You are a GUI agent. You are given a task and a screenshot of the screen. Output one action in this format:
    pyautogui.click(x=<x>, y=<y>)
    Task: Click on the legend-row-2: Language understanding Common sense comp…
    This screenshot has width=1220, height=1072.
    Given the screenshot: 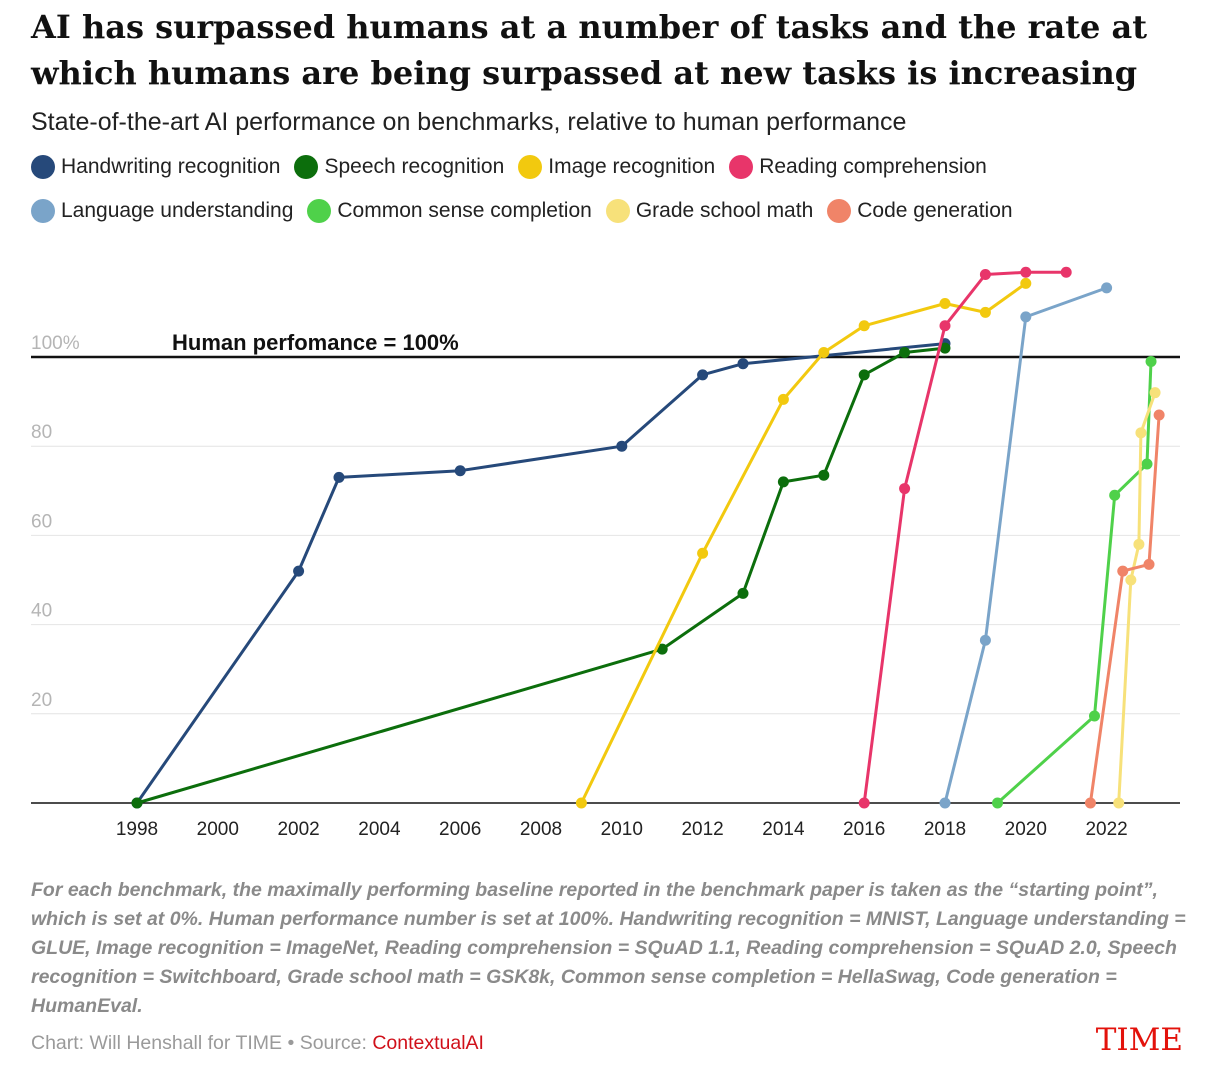 What is the action you would take?
    pyautogui.click(x=529, y=211)
    